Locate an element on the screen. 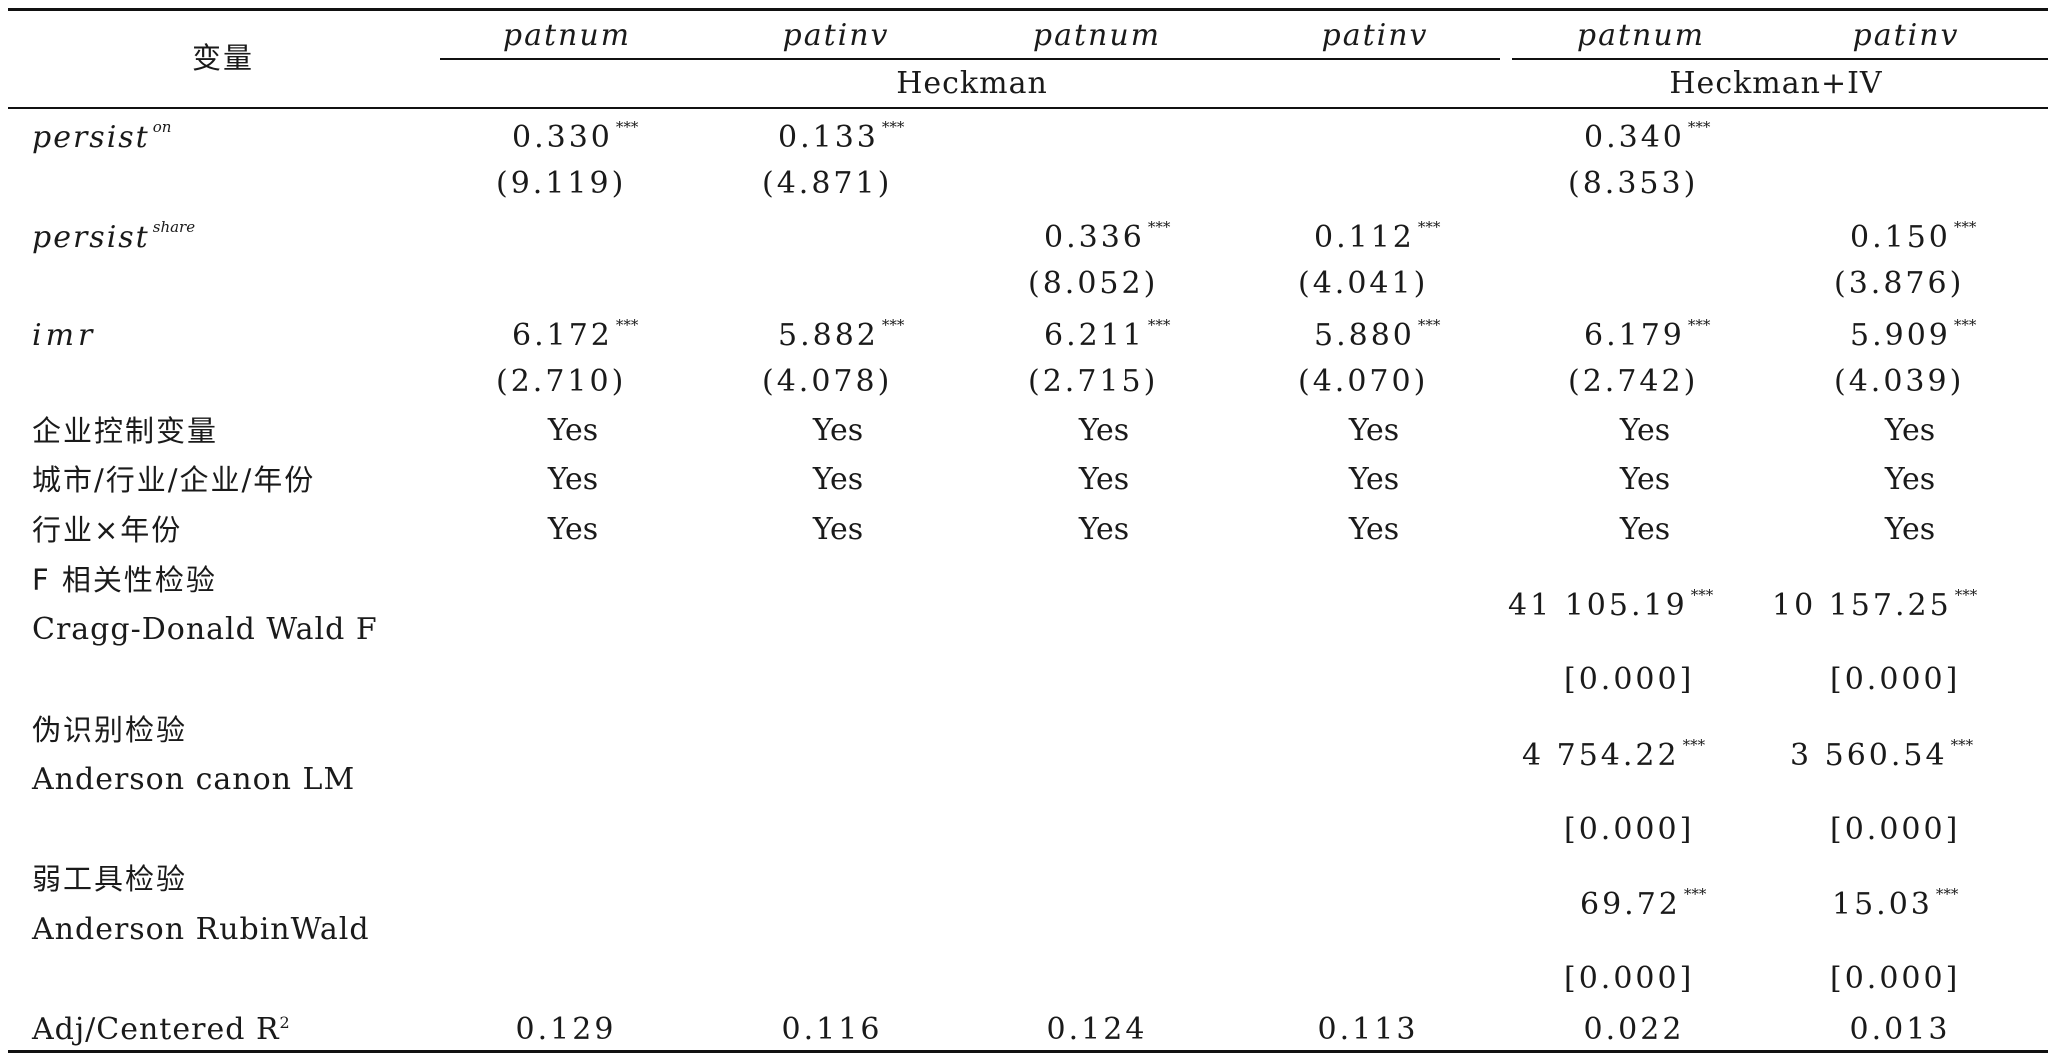  row-label-fixed-effects: 城市/行业/企业/年份 is located at coordinates (174, 480).